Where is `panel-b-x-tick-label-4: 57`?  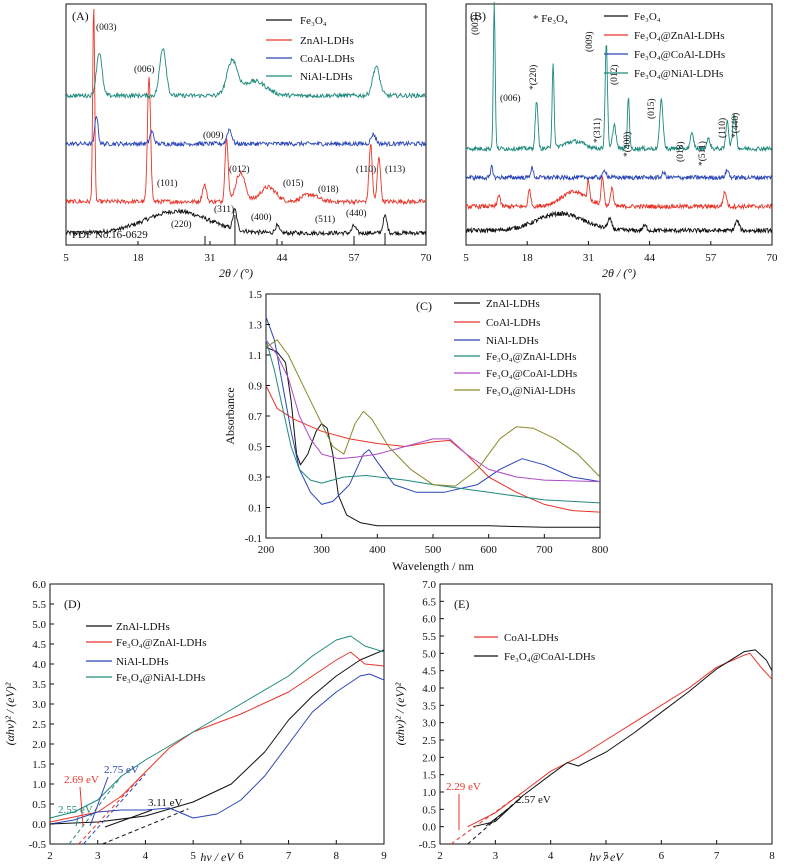
panel-b-x-tick-label-4: 57 is located at coordinates (711, 258).